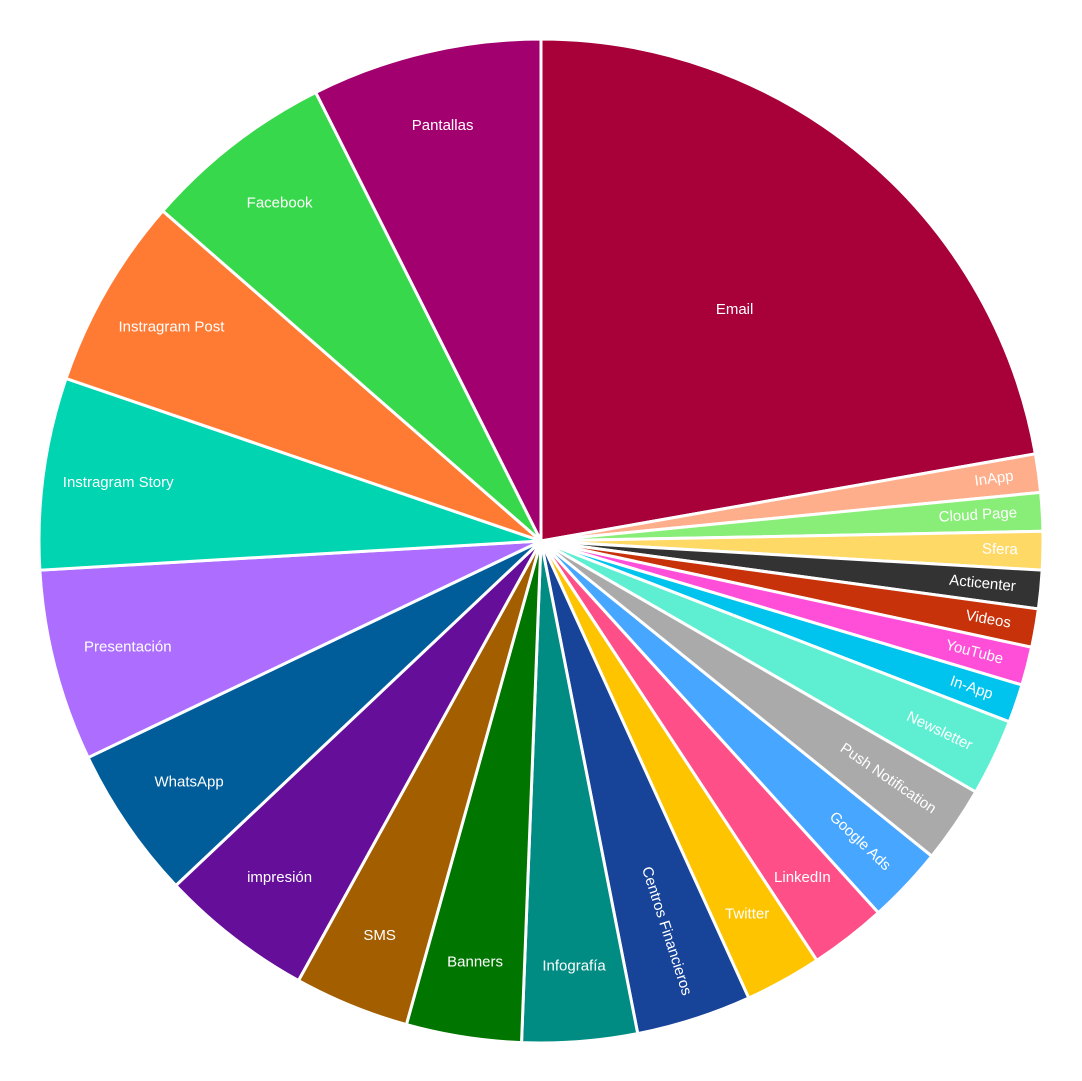  What do you see at coordinates (118, 482) in the screenshot?
I see `slice-label: Instragram Story` at bounding box center [118, 482].